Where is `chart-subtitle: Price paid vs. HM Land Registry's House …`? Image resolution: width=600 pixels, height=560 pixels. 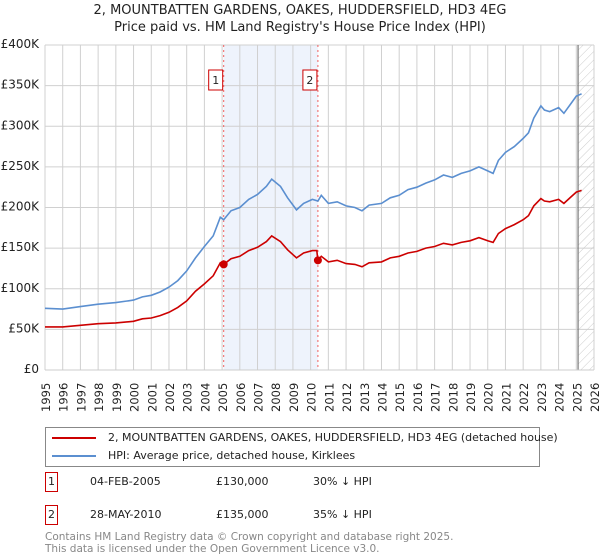 chart-subtitle: Price paid vs. HM Land Registry's House … is located at coordinates (300, 27).